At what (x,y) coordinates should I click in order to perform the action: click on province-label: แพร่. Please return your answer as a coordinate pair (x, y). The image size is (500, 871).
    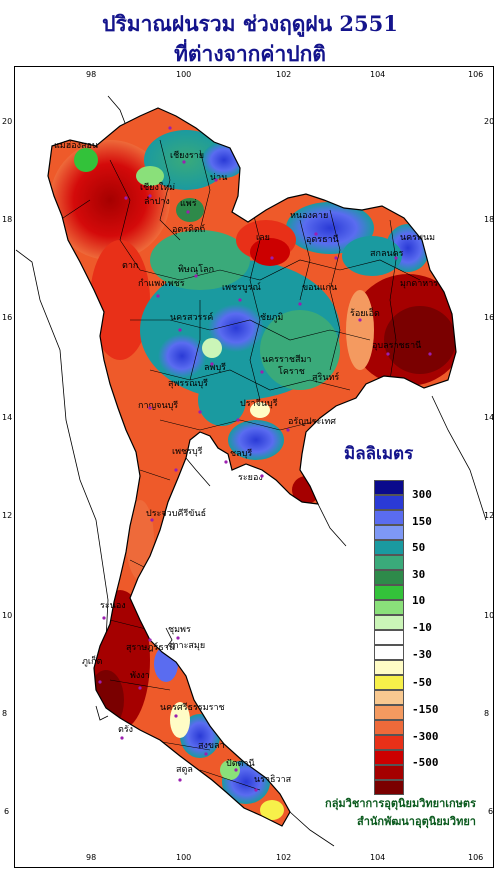
    Looking at the image, I should click on (188, 204).